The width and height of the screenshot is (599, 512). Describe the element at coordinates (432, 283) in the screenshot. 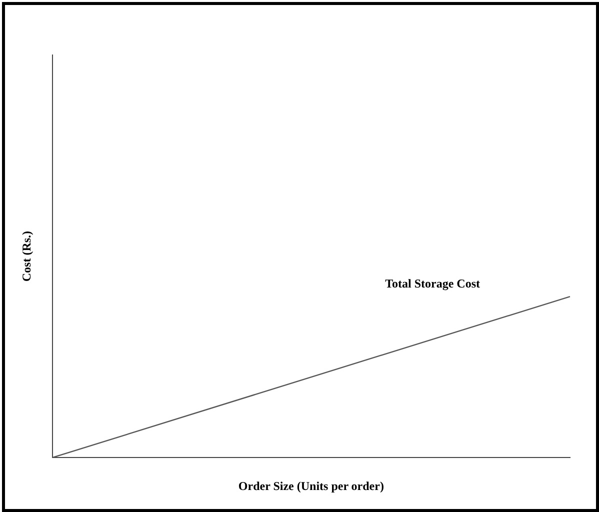

I see `text: Total Storage Cost` at that location.